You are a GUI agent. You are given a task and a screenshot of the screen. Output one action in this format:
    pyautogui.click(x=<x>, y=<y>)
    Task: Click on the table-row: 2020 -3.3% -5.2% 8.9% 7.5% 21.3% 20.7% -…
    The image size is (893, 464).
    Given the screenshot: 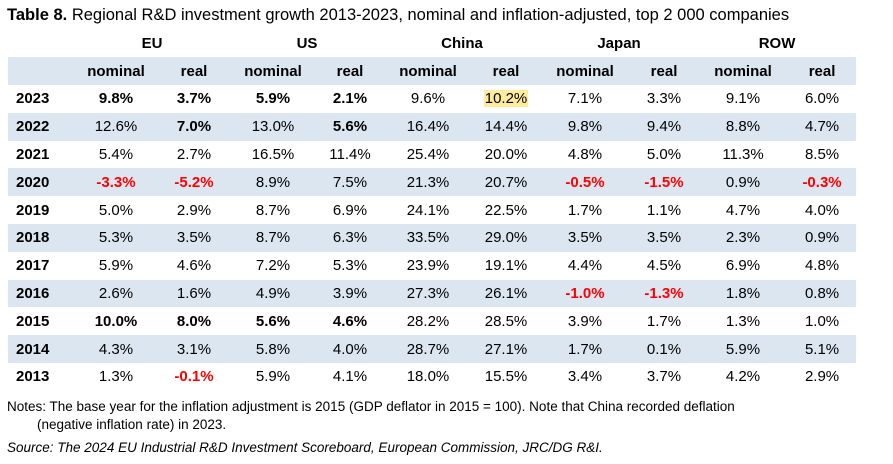 What is the action you would take?
    pyautogui.click(x=432, y=182)
    